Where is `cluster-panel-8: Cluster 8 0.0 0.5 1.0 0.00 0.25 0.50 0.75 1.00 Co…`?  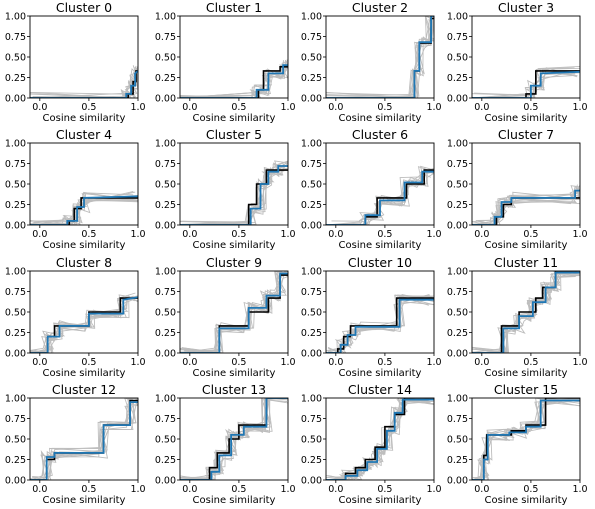
cluster-panel-8: Cluster 8 0.0 0.5 1.0 0.00 0.25 0.50 0.75 1.00 Co… is located at coordinates (75, 317).